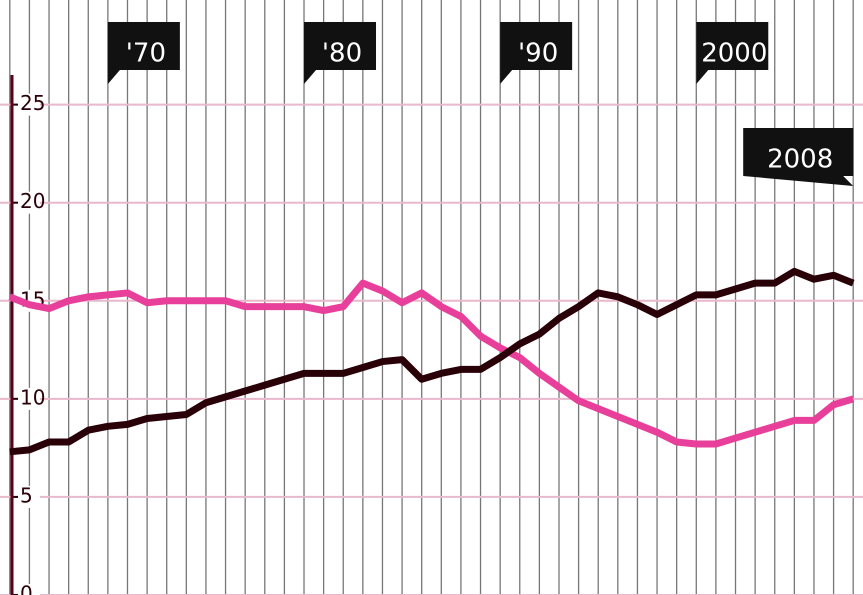  Describe the element at coordinates (26, 495) in the screenshot. I see `y-tick-label: 5` at that location.